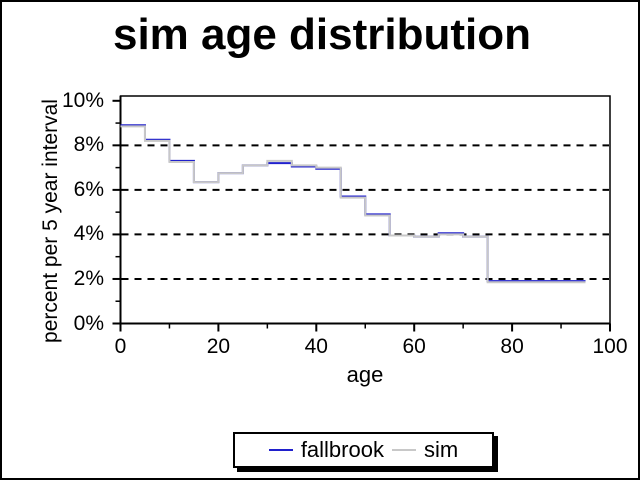  I want to click on y-tick-label: 6%, so click(88, 189).